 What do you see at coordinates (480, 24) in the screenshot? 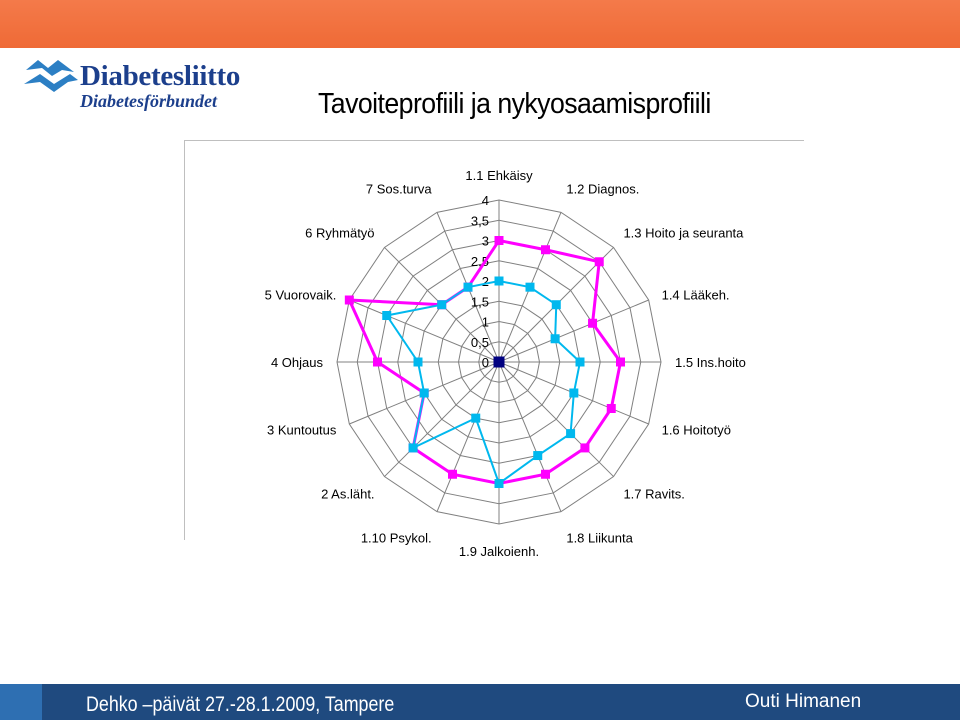
I see `top-banner` at bounding box center [480, 24].